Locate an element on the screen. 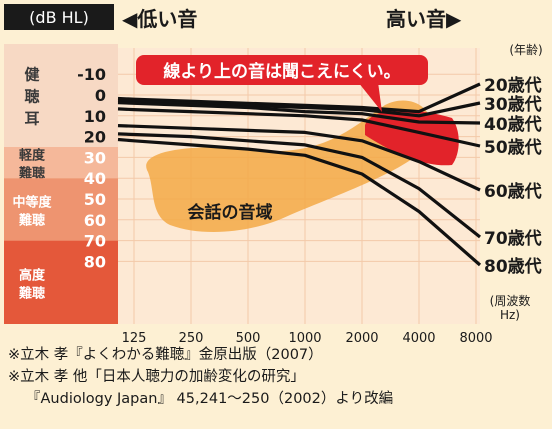 This screenshot has height=429, width=552. x-axis-label: (周波数 Hz) is located at coordinates (510, 307).